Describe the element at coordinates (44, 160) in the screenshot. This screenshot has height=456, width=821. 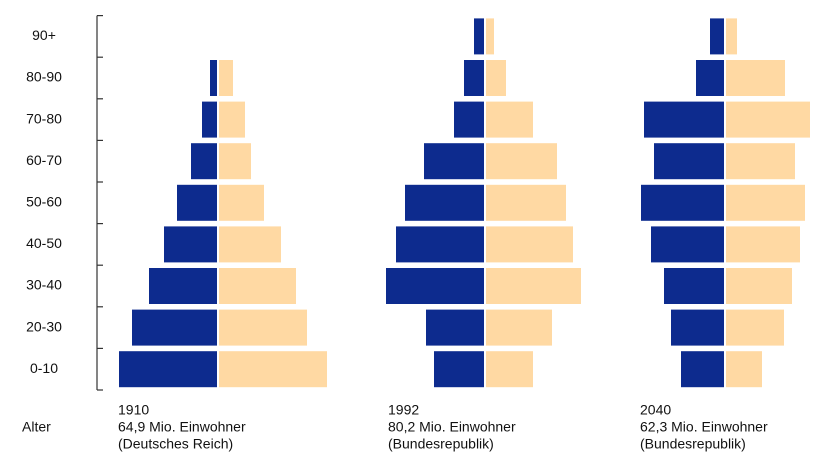
I see `y-tick-label: 60-70` at that location.